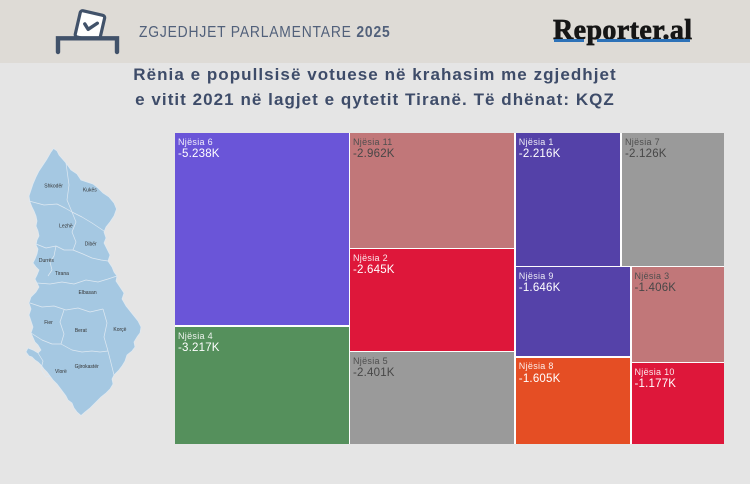 Image resolution: width=750 pixels, height=484 pixels. I want to click on svg-text: Dibër, so click(91, 245).